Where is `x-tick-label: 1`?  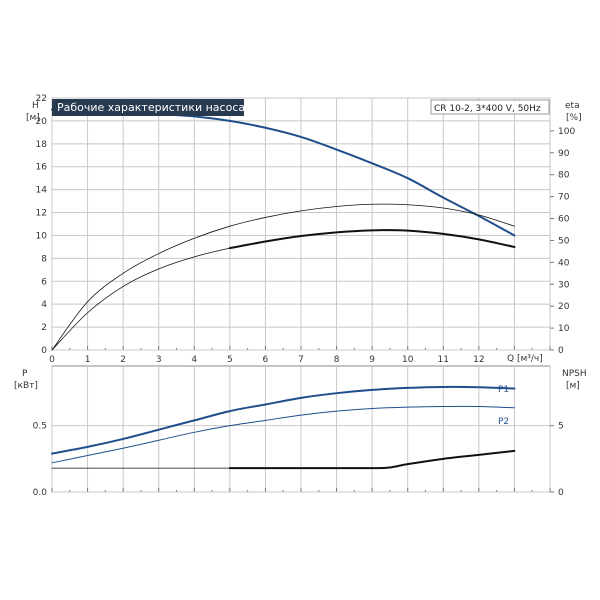
x-tick-label: 1 is located at coordinates (88, 360).